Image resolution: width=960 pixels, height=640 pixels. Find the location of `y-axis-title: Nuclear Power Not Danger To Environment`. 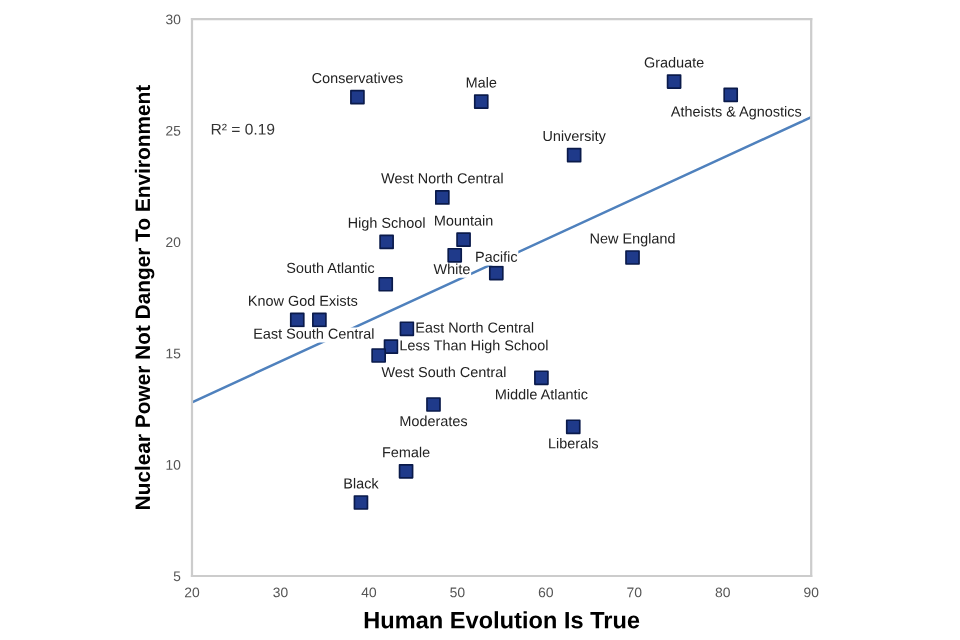

y-axis-title: Nuclear Power Not Danger To Environment is located at coordinates (144, 297).